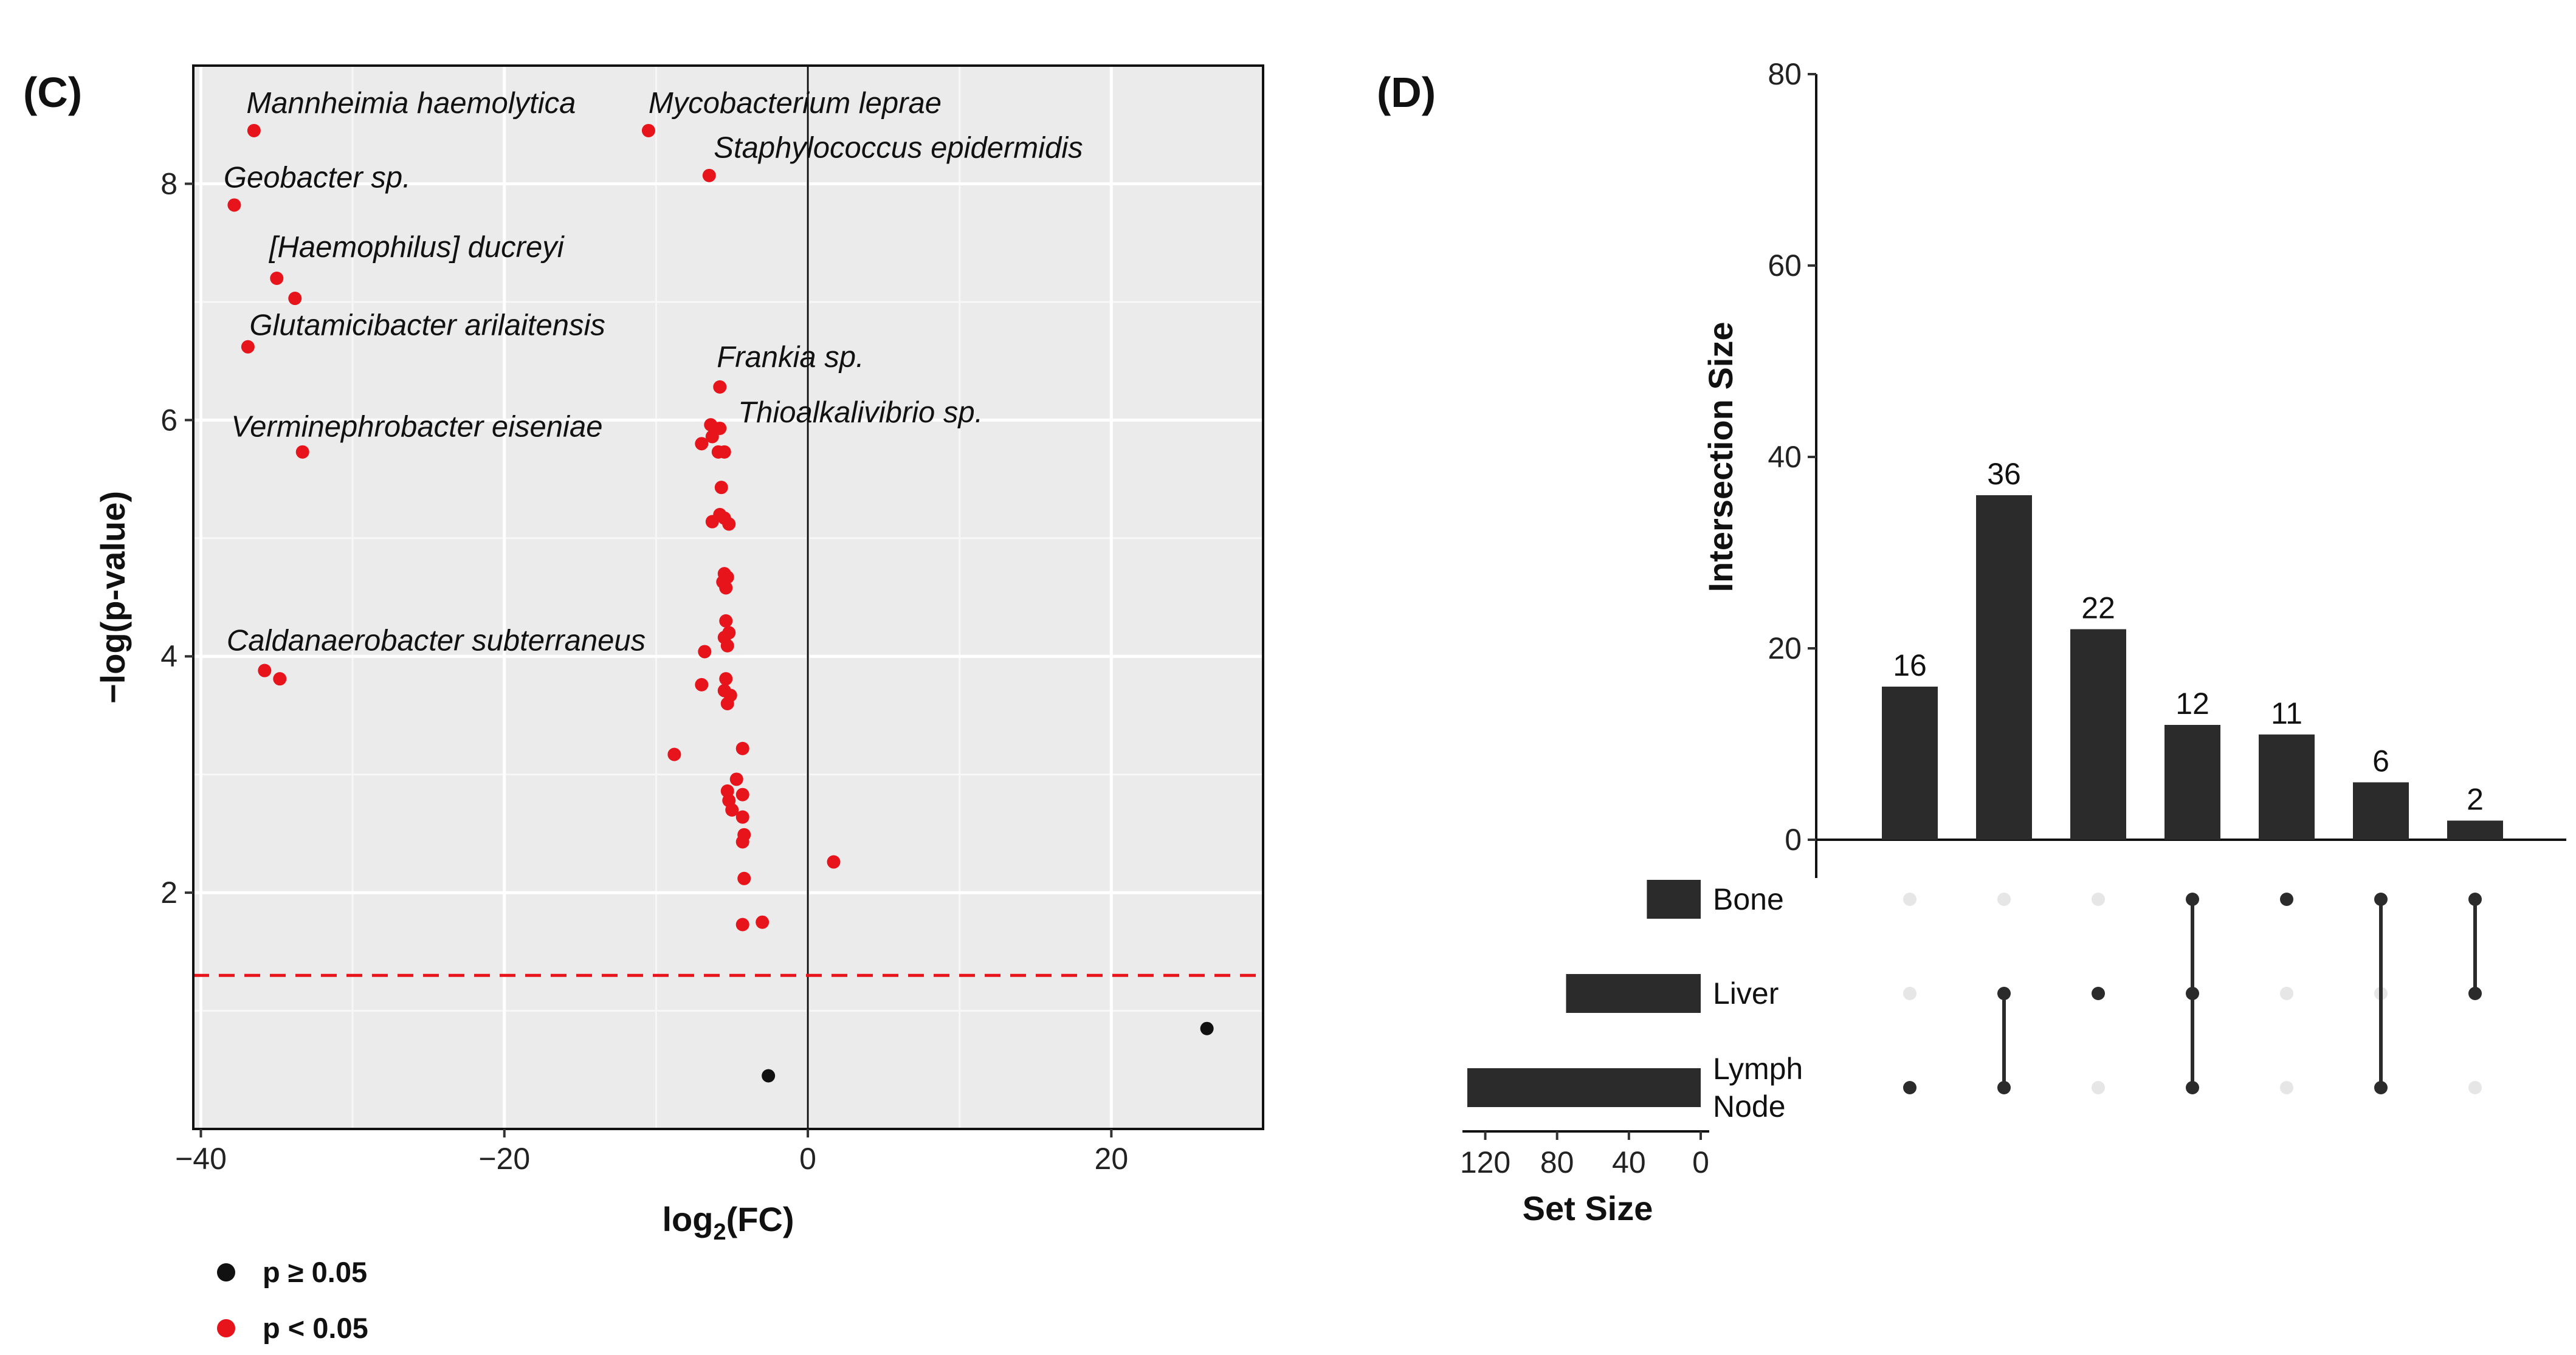 Image resolution: width=2576 pixels, height=1355 pixels. I want to click on y-tick-label: 4, so click(168, 656).